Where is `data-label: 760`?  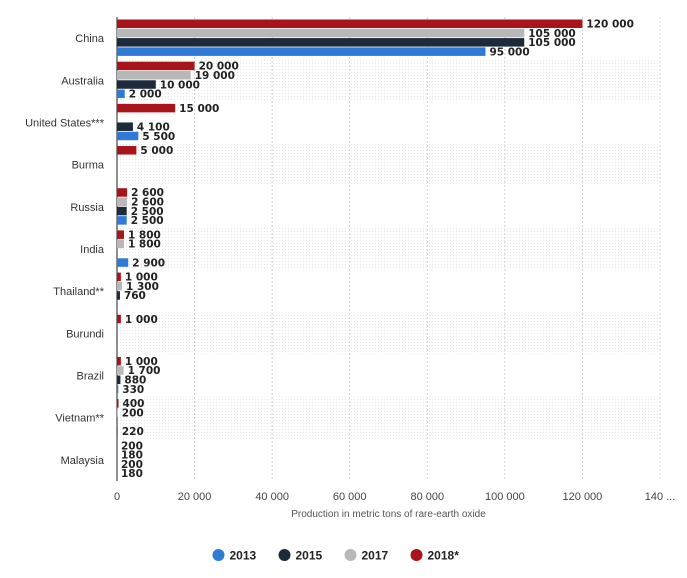 data-label: 760 is located at coordinates (135, 296).